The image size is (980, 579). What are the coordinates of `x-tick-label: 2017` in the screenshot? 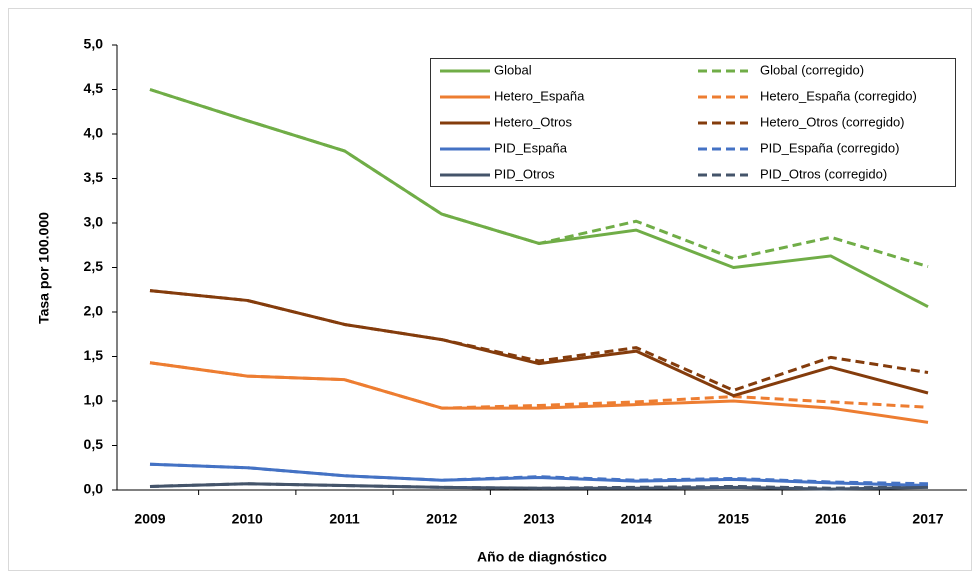 It's located at (927, 519).